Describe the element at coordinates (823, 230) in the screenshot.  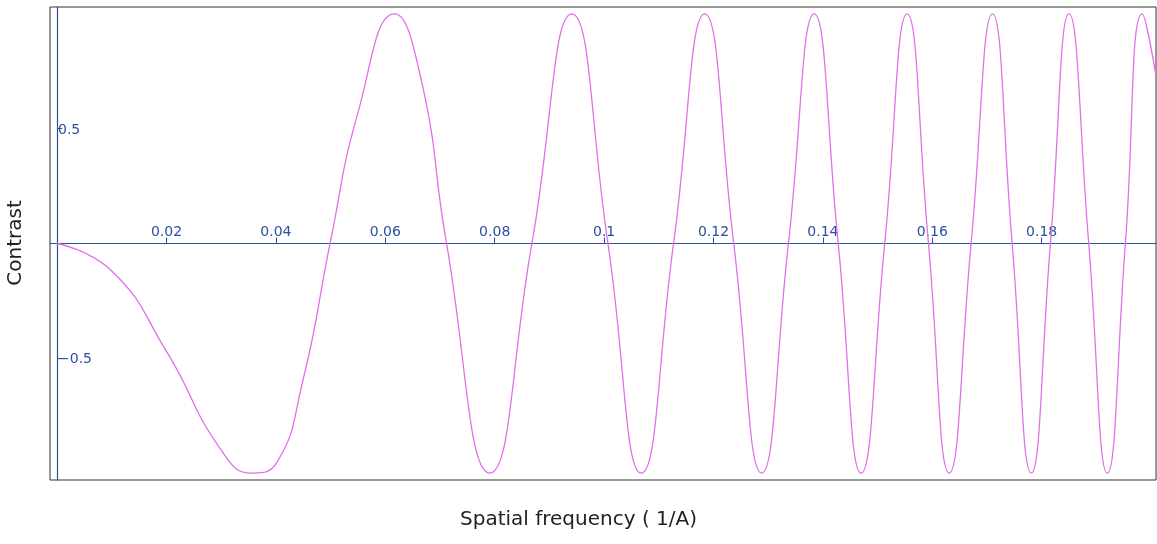
I see `x-tick-label: 0.14` at that location.